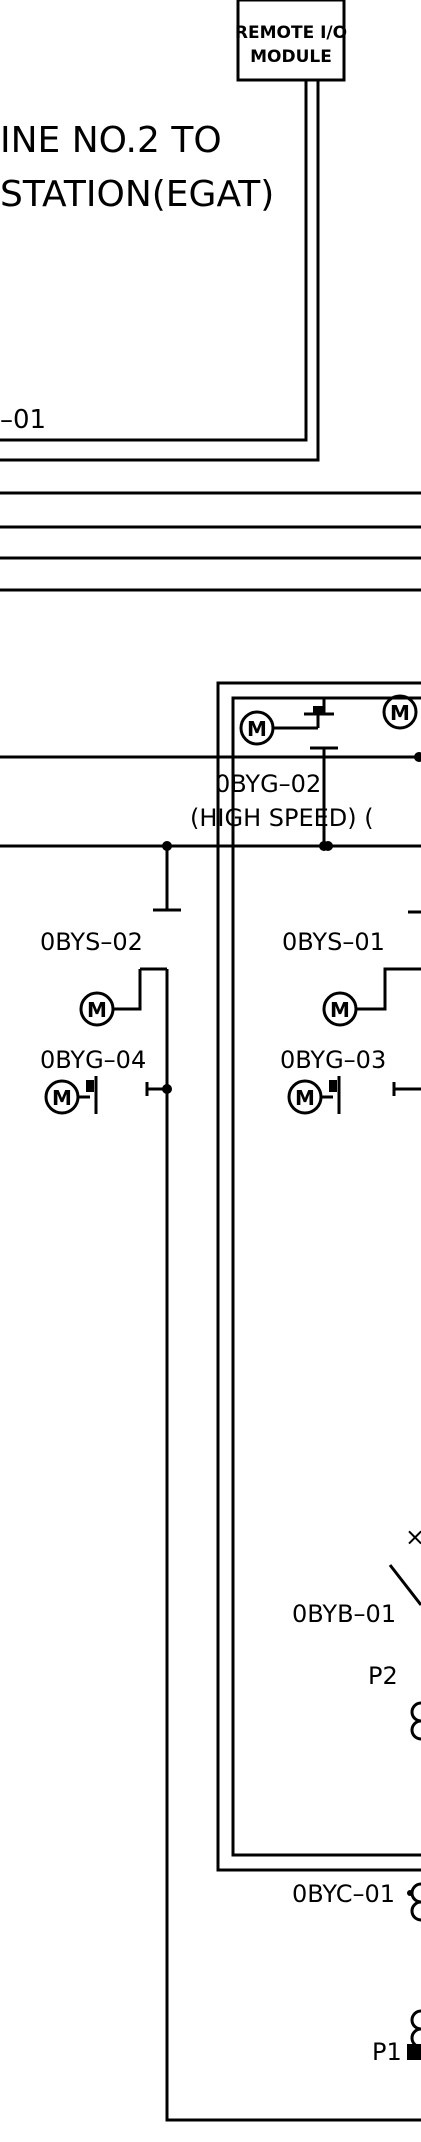 The height and width of the screenshot is (2142, 421). I want to click on title-line1: INE NO.2 TO, so click(111, 140).